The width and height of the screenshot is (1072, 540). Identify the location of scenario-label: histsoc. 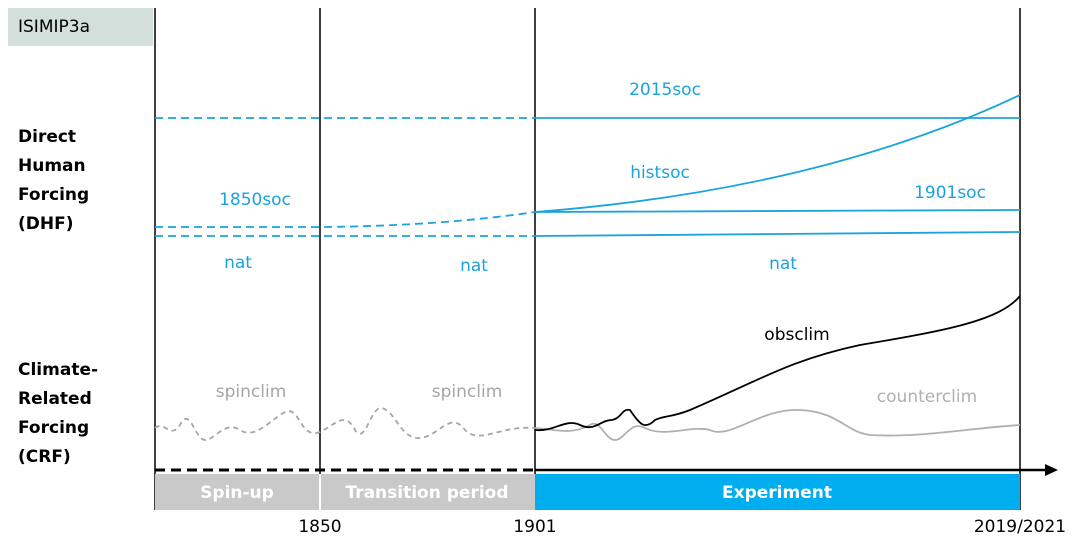
(660, 173).